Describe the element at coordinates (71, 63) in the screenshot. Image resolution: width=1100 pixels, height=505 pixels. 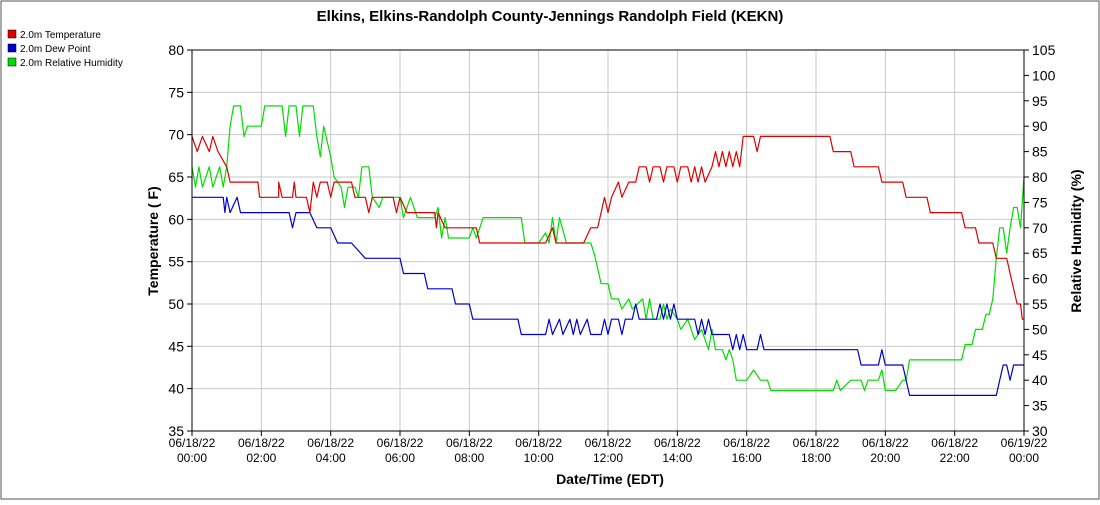
I see `legend-label: 2.0m Relative Humidity` at that location.